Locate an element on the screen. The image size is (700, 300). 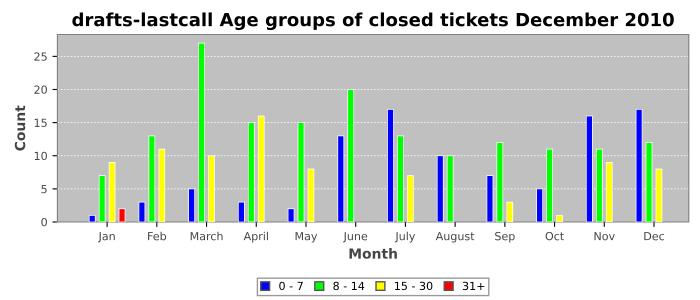
y-tick-label: 15 is located at coordinates (40, 122).